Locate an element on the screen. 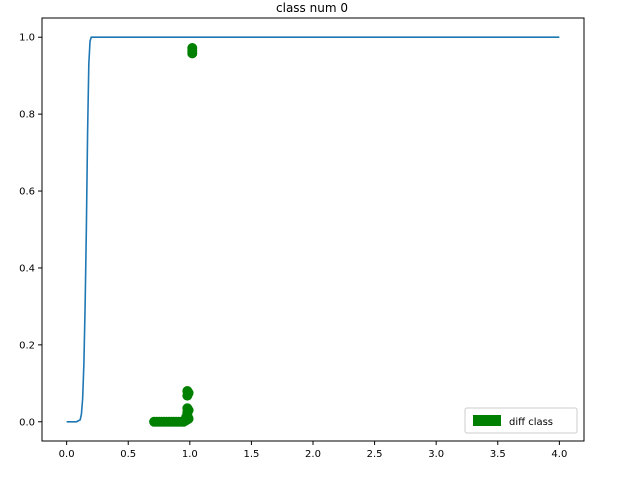 This screenshot has width=640, height=480. x-tick-label: 2.0 is located at coordinates (313, 454).